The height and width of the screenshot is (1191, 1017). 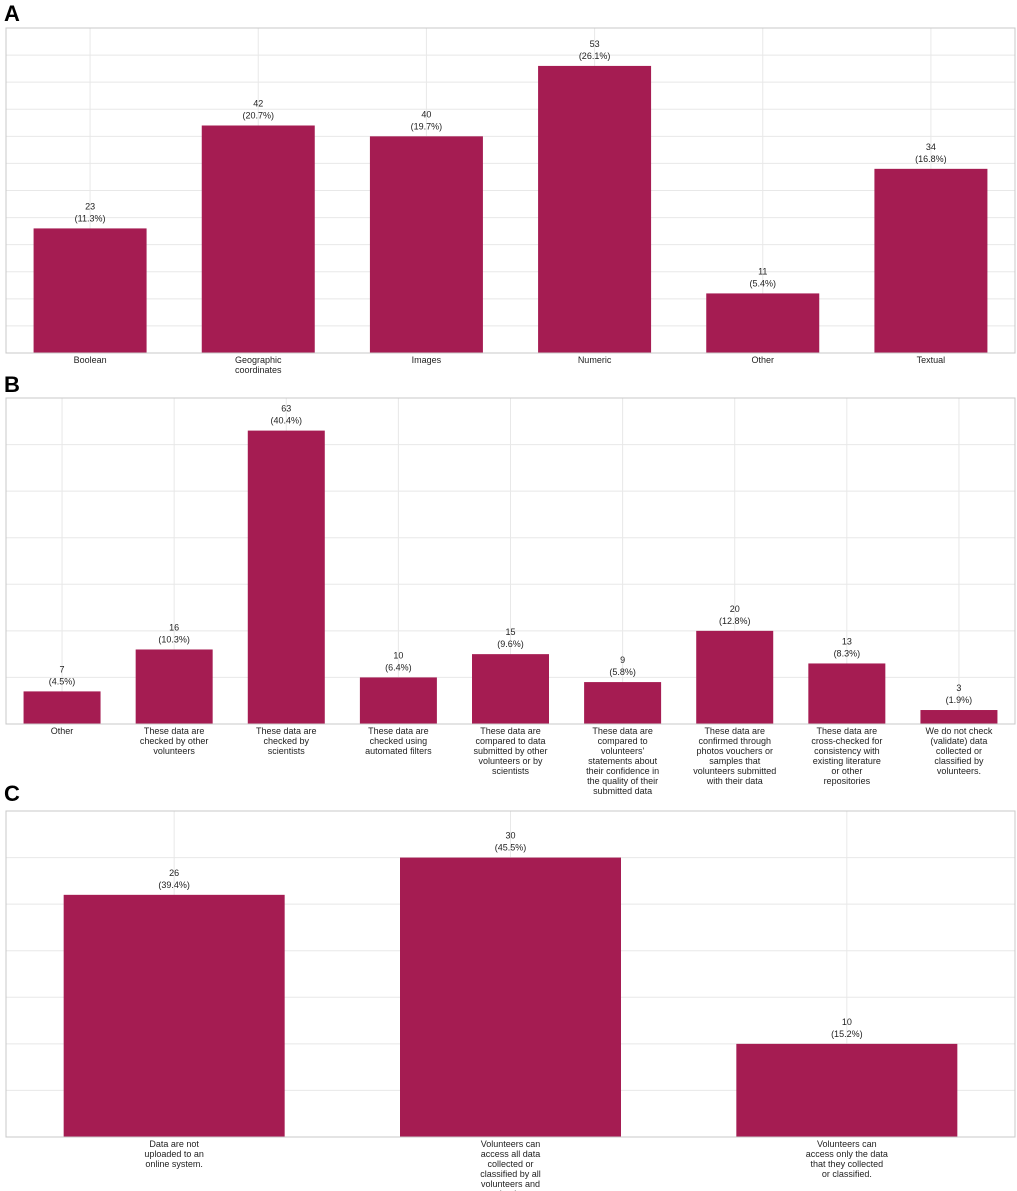 What do you see at coordinates (958, 688) in the screenshot?
I see `data-label-count: 3` at bounding box center [958, 688].